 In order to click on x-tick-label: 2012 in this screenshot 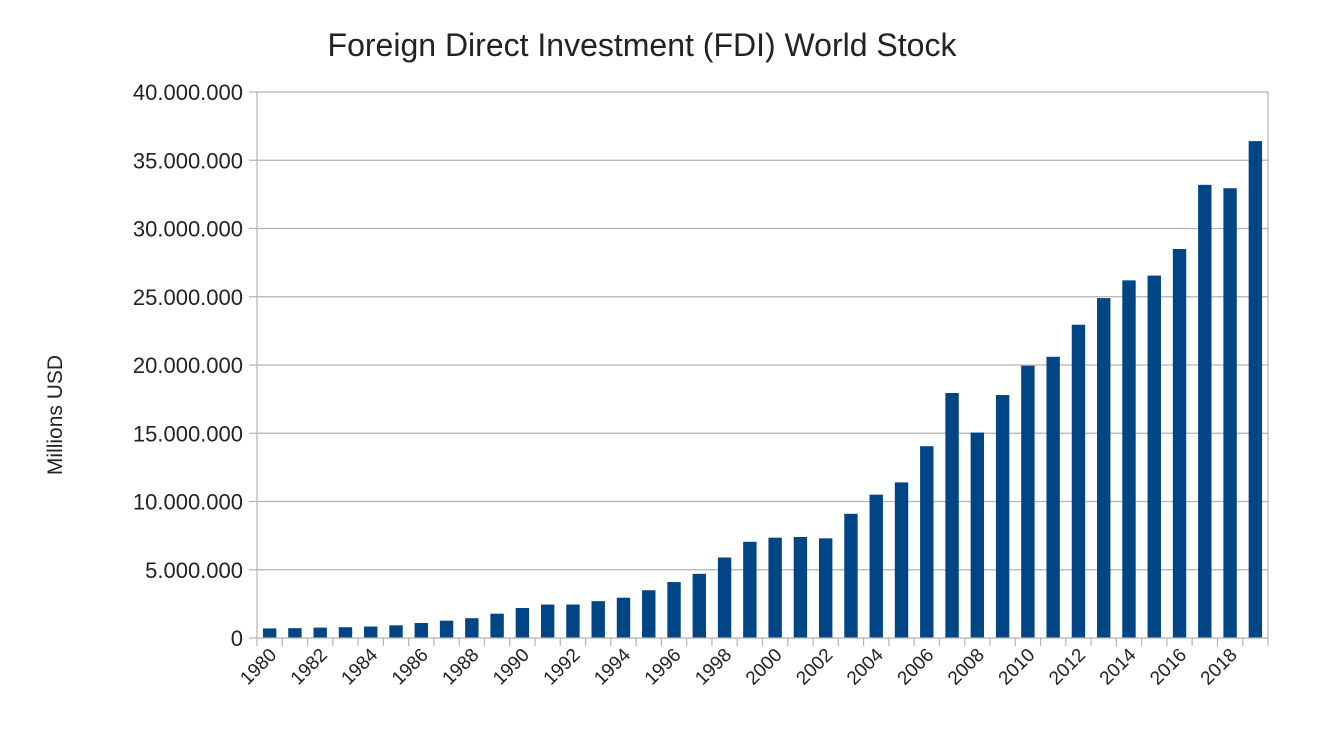, I will do `click(1067, 667)`.